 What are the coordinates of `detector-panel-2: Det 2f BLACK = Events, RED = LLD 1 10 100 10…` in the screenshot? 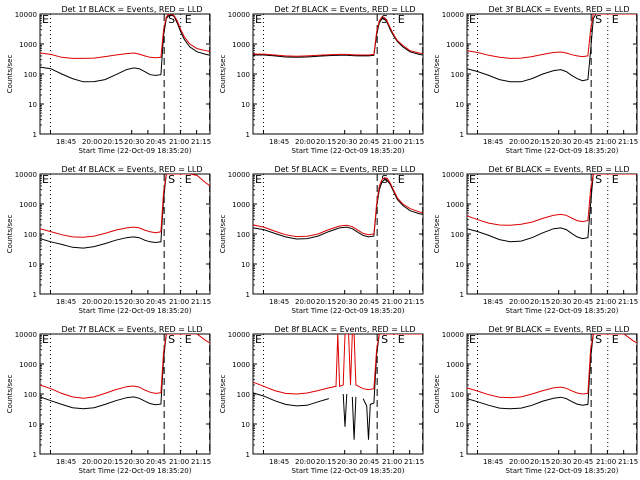 It's located at (321, 80).